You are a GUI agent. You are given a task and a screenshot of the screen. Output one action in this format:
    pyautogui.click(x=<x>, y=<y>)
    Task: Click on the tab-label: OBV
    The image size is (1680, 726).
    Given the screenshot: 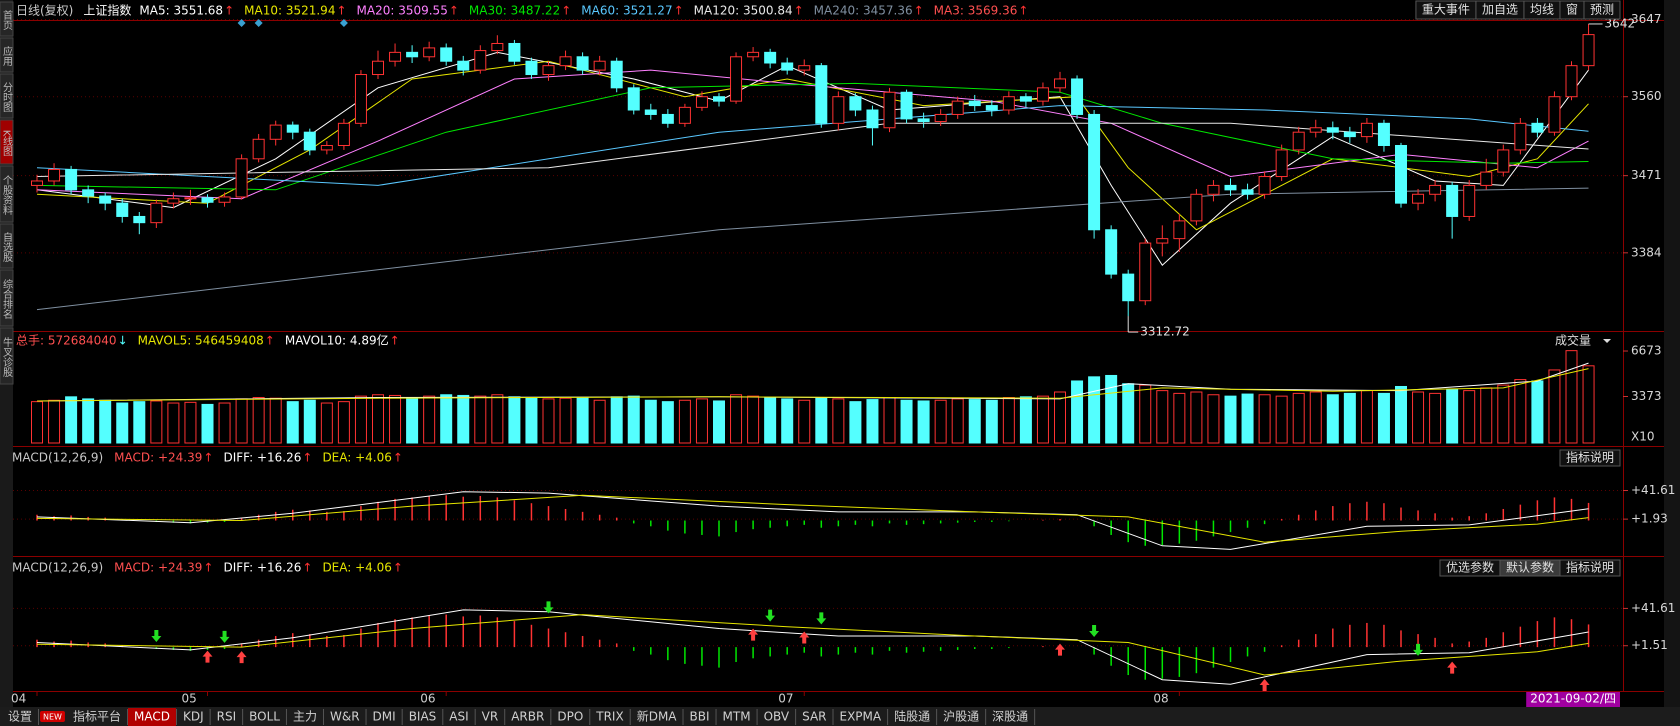 What is the action you would take?
    pyautogui.click(x=777, y=717)
    